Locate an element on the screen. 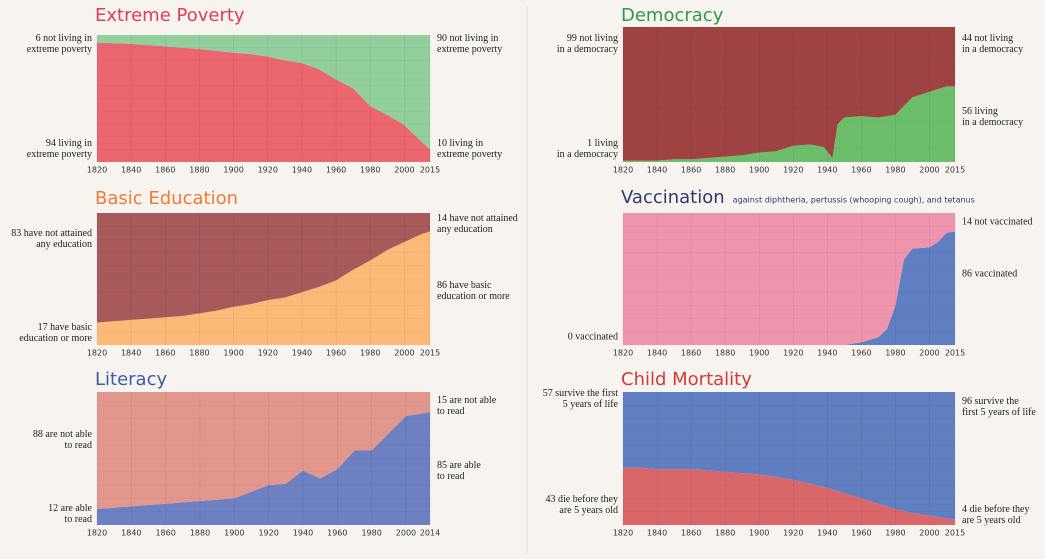 This screenshot has width=1045, height=559. annotation: 94 living in extreme poverty is located at coordinates (59, 149).